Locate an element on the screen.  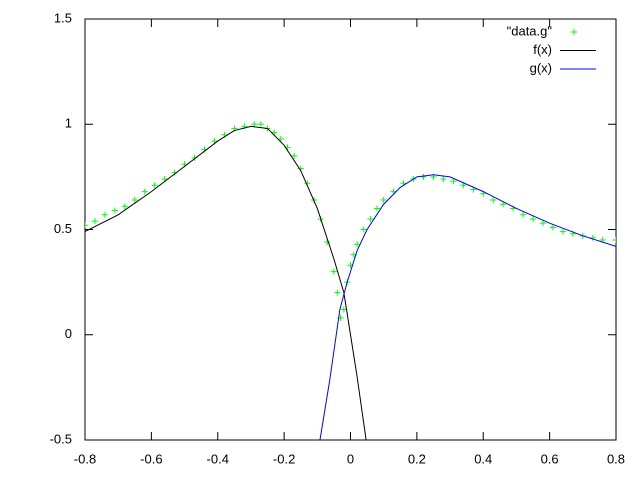
y-tick-label: 0 is located at coordinates (68, 333).